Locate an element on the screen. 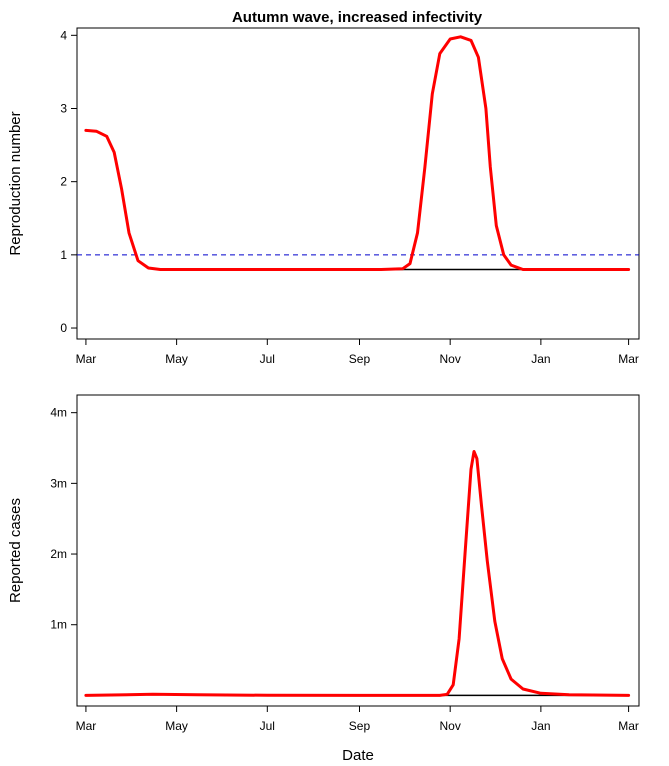 The image size is (669, 766). y-tick-label: 2m is located at coordinates (58, 554).